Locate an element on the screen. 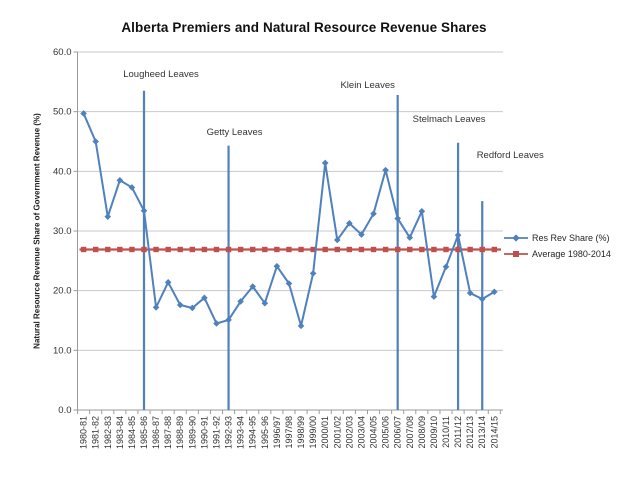 The width and height of the screenshot is (640, 480). x-tick-label: 2009/10 is located at coordinates (434, 432).